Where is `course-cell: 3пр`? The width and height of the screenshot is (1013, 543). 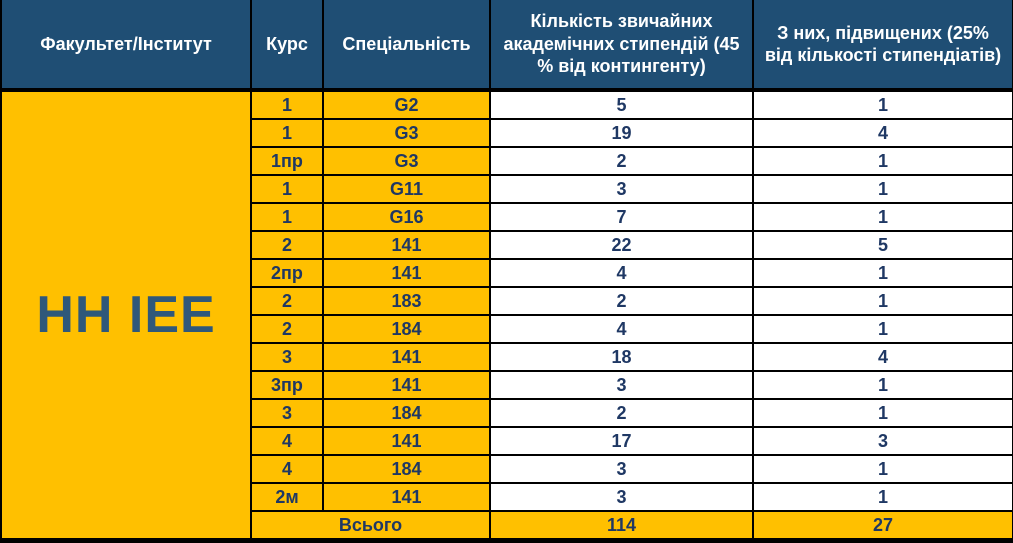 course-cell: 3пр is located at coordinates (287, 385).